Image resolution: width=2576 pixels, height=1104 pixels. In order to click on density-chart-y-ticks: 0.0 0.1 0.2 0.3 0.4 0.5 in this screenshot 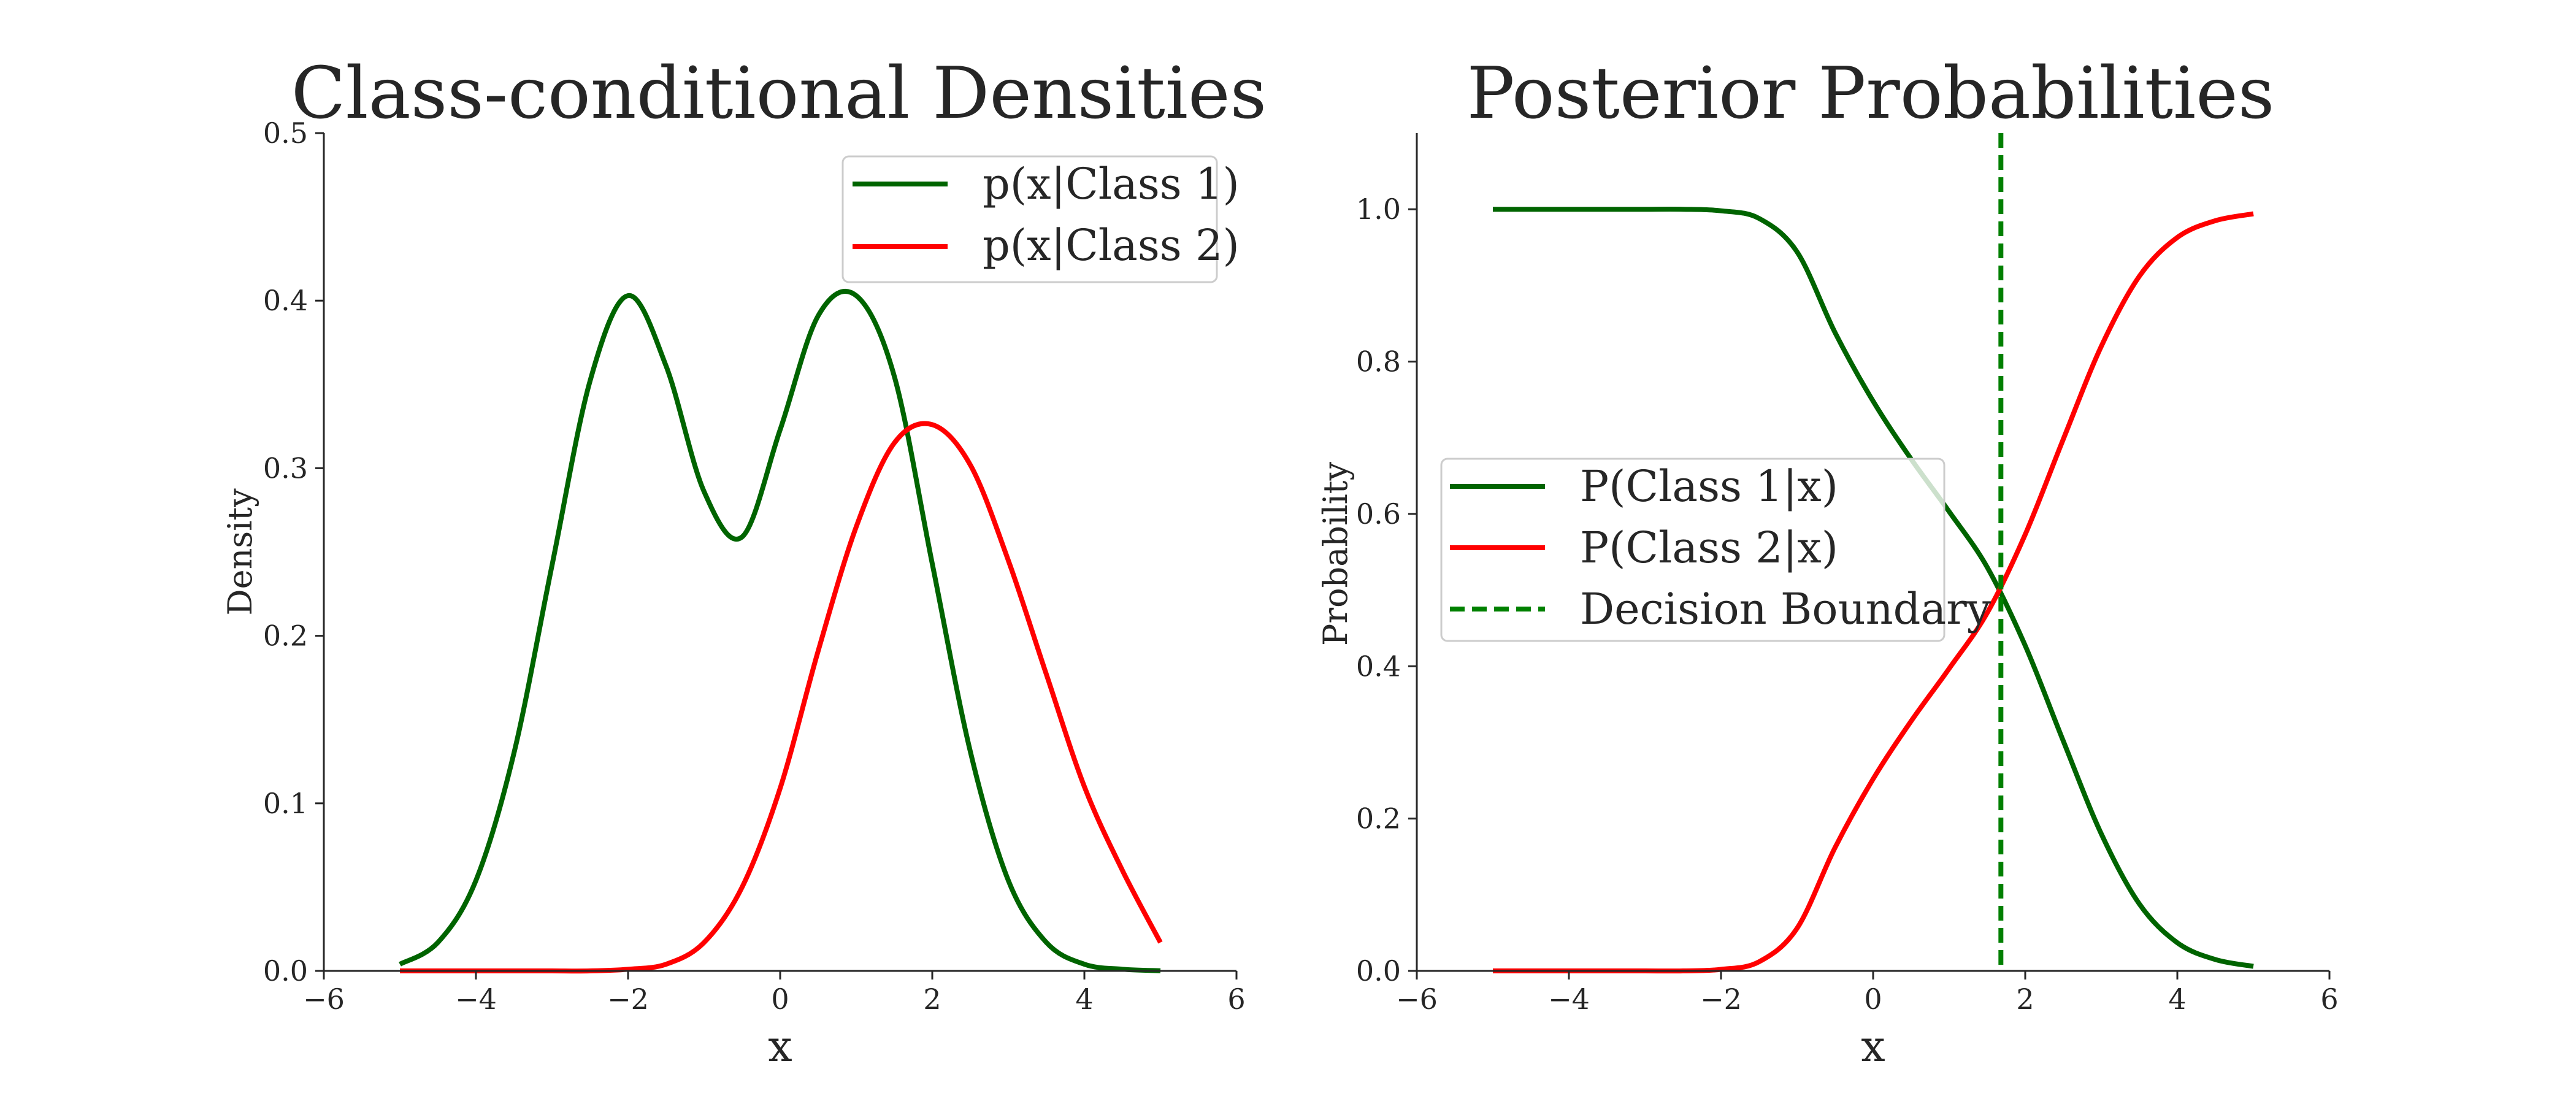, I will do `click(293, 552)`.